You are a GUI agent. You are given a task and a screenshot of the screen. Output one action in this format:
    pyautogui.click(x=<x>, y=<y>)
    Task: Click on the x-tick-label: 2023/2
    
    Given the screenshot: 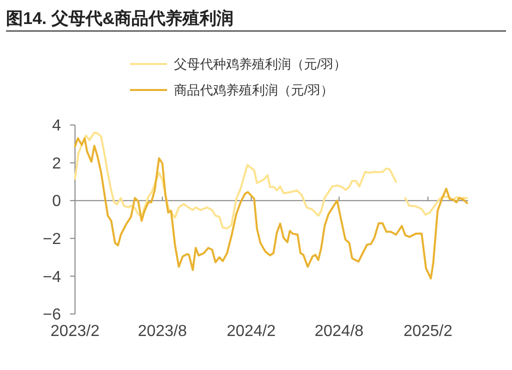 What is the action you would take?
    pyautogui.click(x=75, y=331)
    